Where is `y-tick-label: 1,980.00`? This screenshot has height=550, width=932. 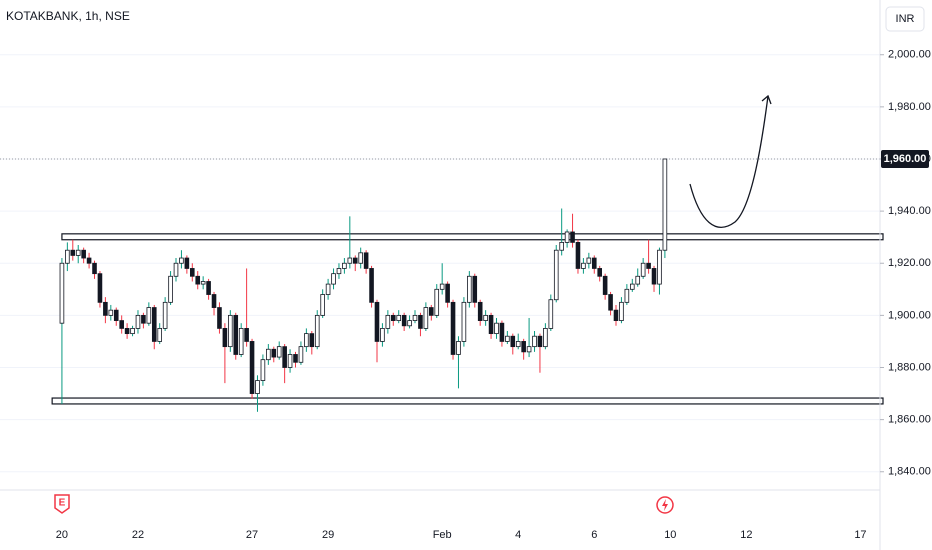 y-tick-label: 1,980.00 is located at coordinates (909, 107).